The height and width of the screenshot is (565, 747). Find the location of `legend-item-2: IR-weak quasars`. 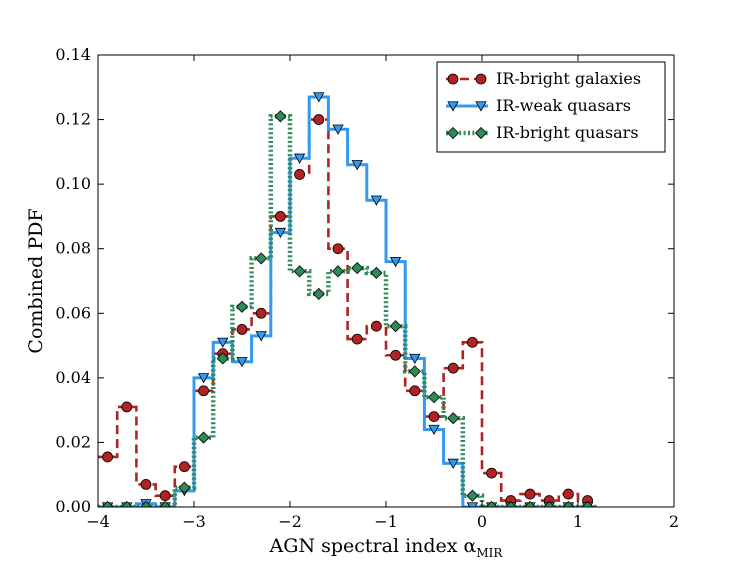

legend-item-2: IR-weak quasars is located at coordinates (538, 105).